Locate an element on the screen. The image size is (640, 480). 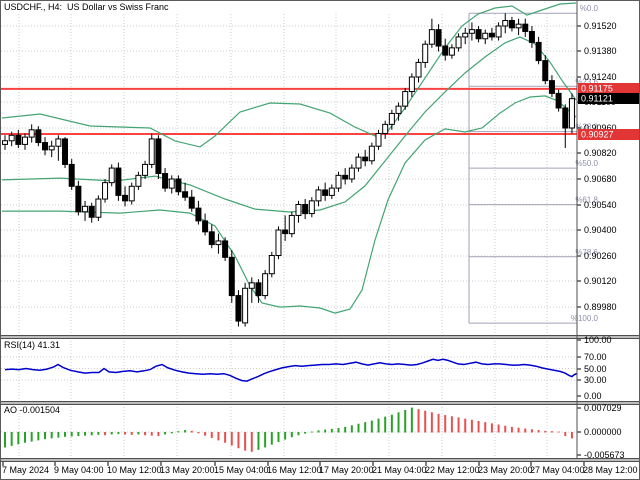
rsi-axis-label: 100.00 is located at coordinates (598, 340).